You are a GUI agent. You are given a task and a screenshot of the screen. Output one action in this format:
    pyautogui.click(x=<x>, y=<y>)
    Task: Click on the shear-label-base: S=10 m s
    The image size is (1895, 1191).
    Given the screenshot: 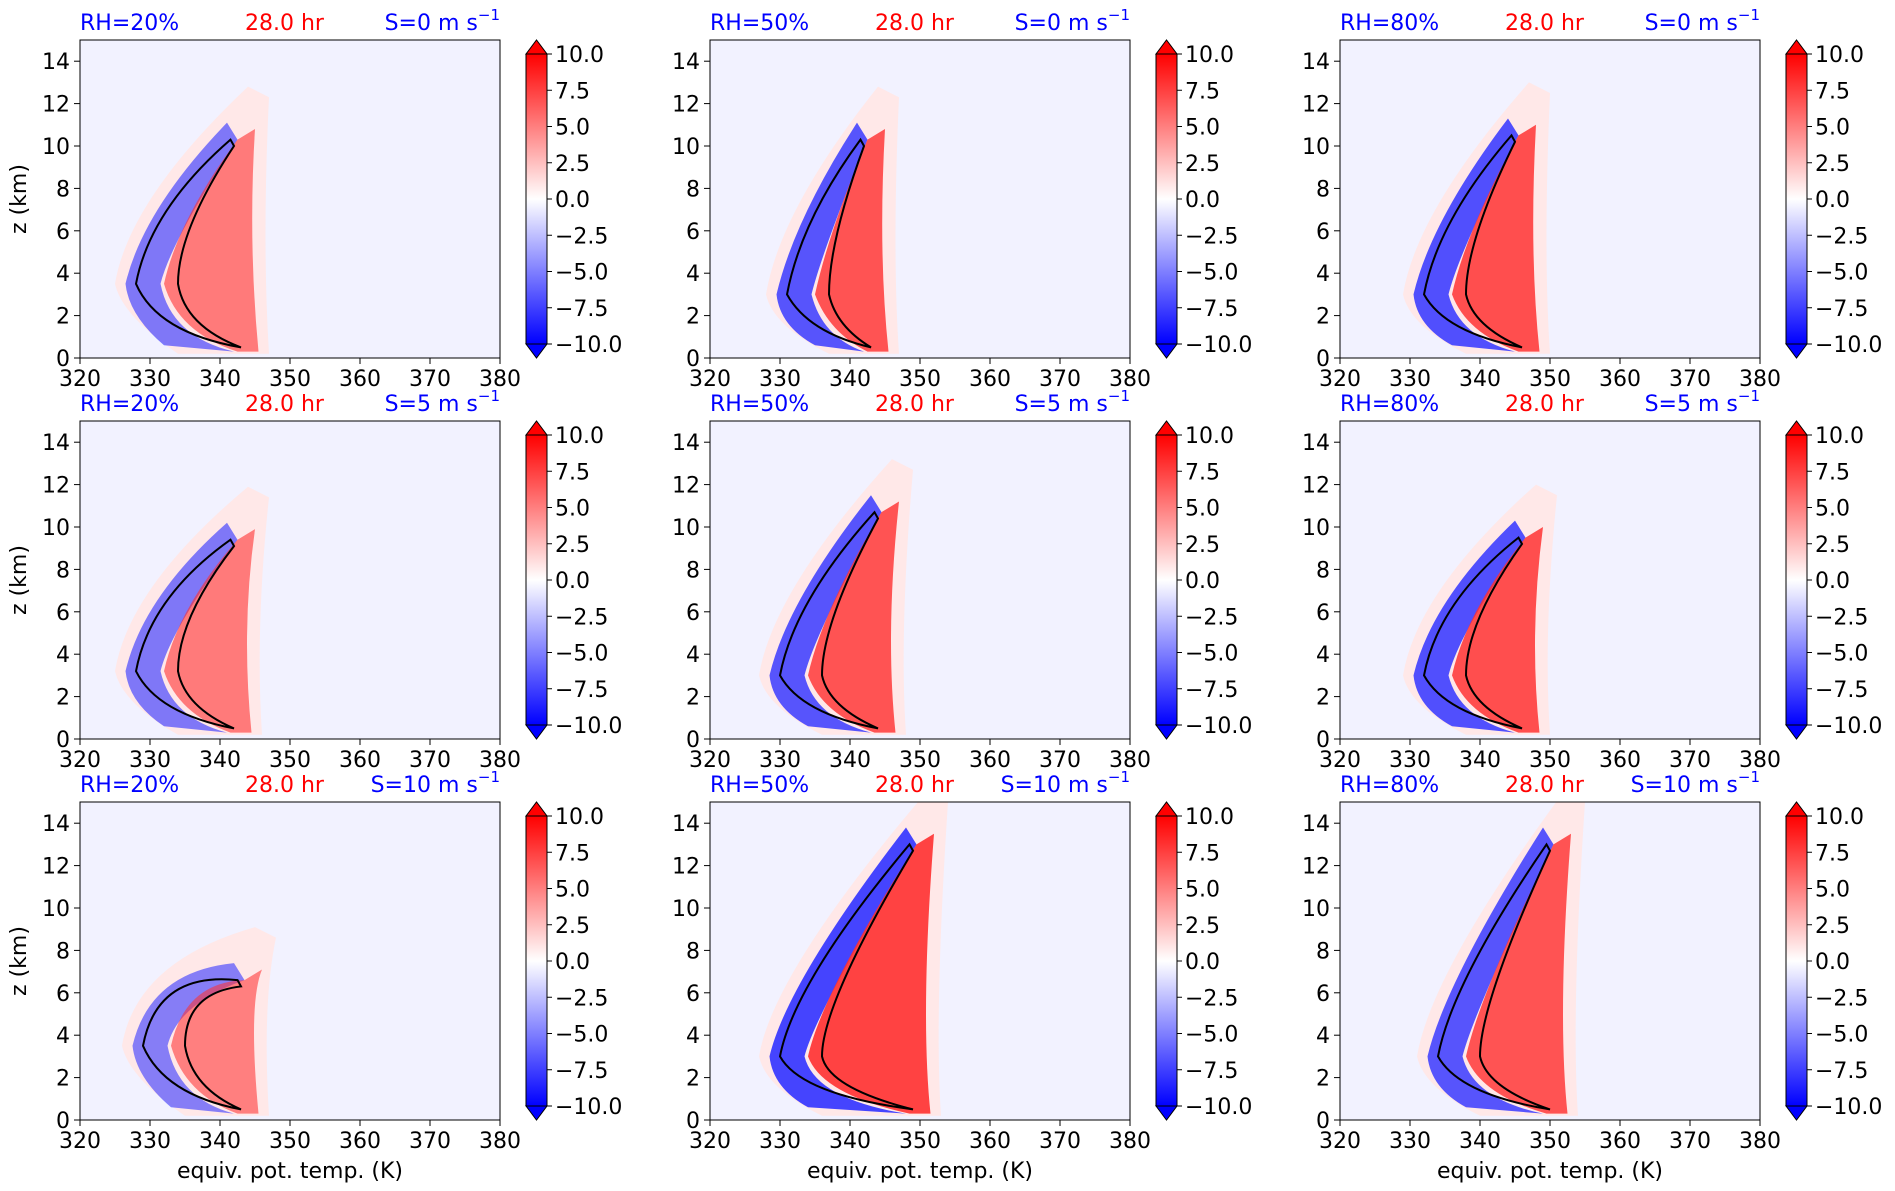 What is the action you would take?
    pyautogui.click(x=1684, y=785)
    